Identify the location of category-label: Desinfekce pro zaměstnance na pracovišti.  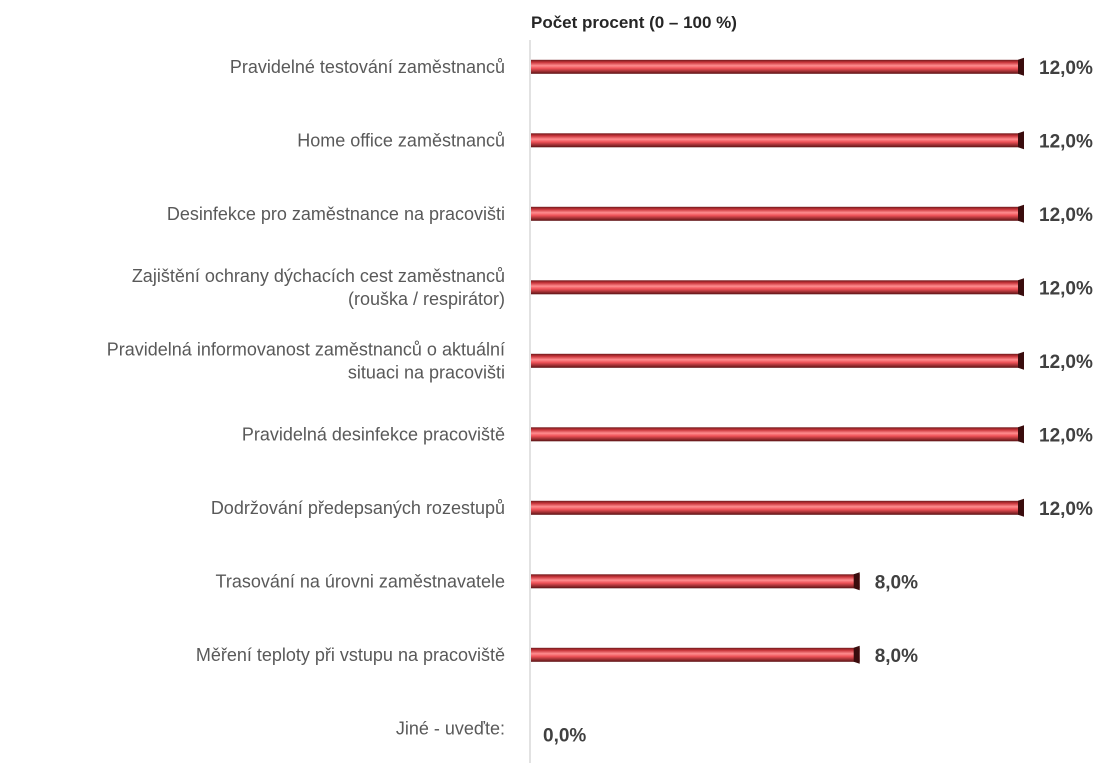
(336, 214).